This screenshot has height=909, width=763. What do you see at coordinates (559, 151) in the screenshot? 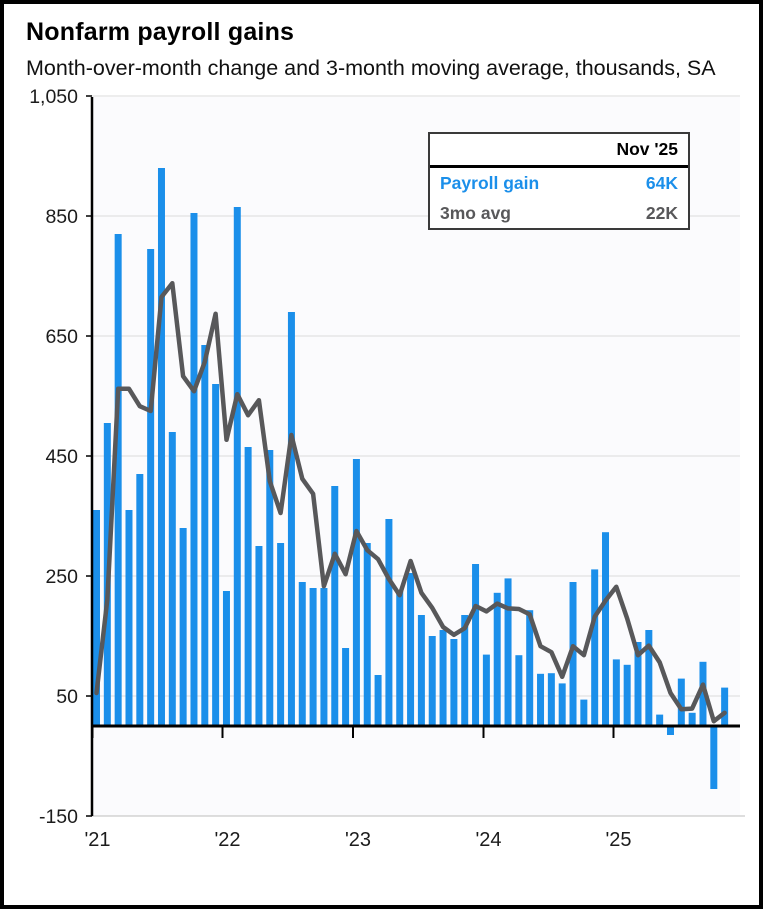
I see `legend-period-label: Nov '25` at bounding box center [559, 151].